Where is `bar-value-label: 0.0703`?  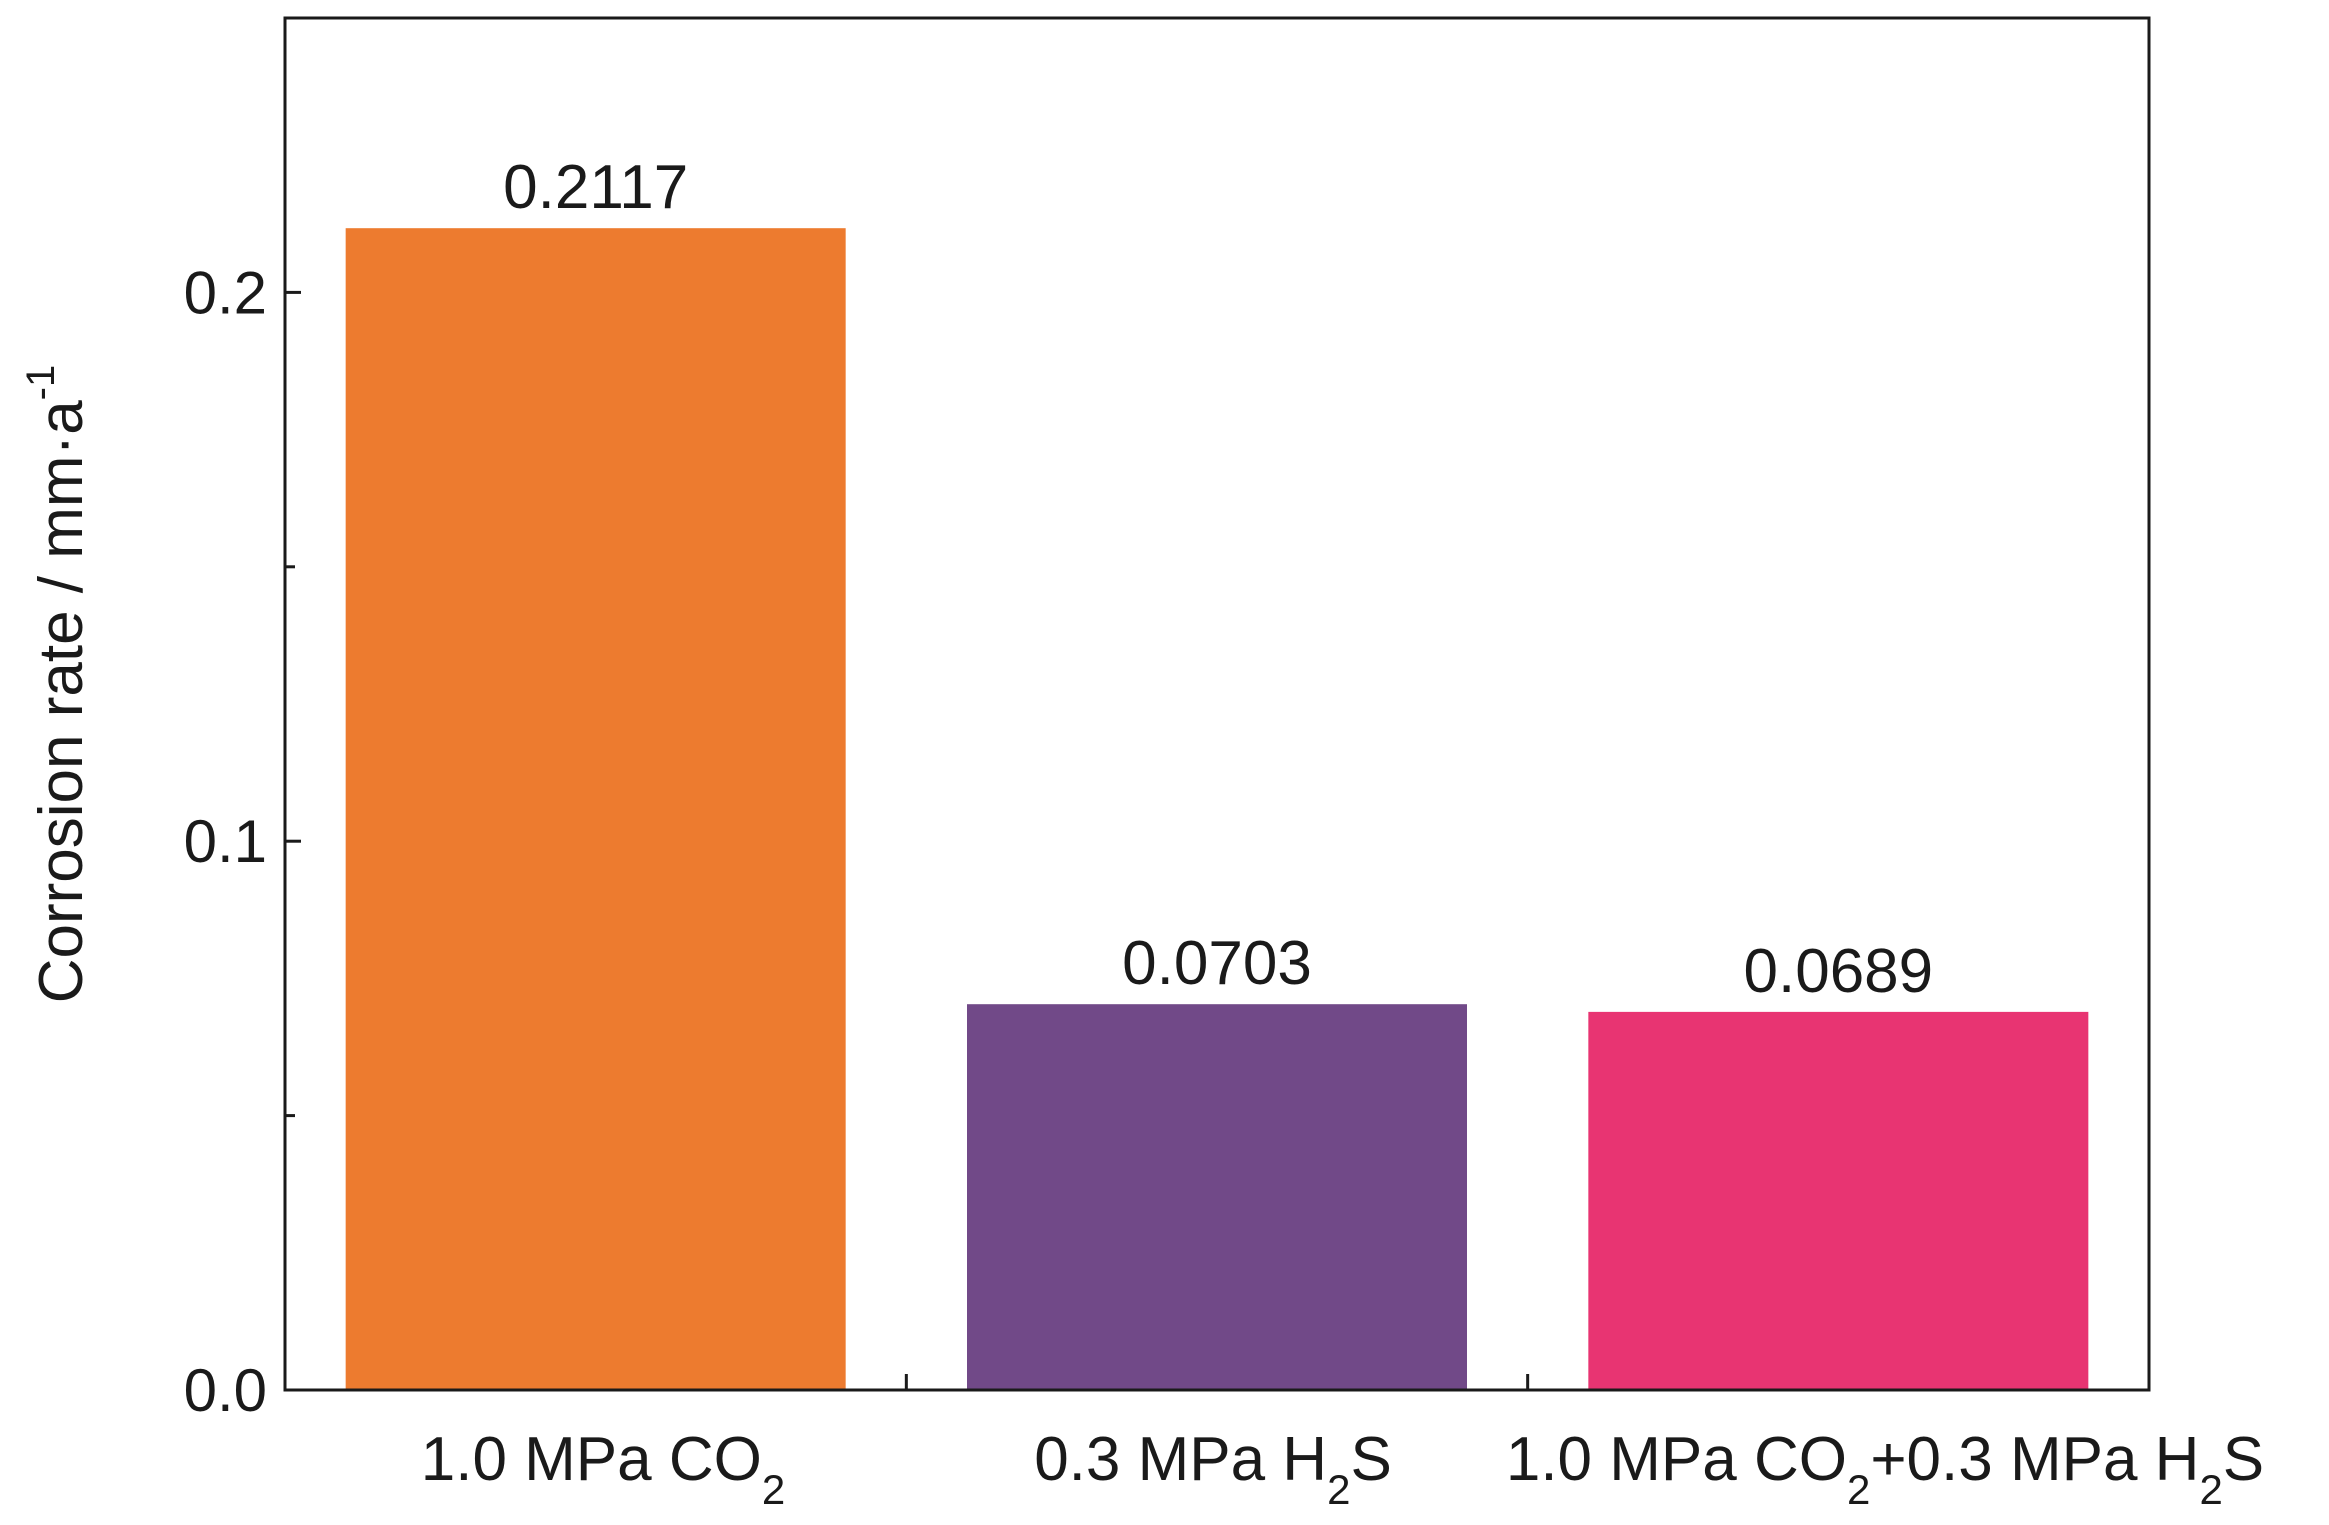 bar-value-label: 0.0703 is located at coordinates (1217, 963).